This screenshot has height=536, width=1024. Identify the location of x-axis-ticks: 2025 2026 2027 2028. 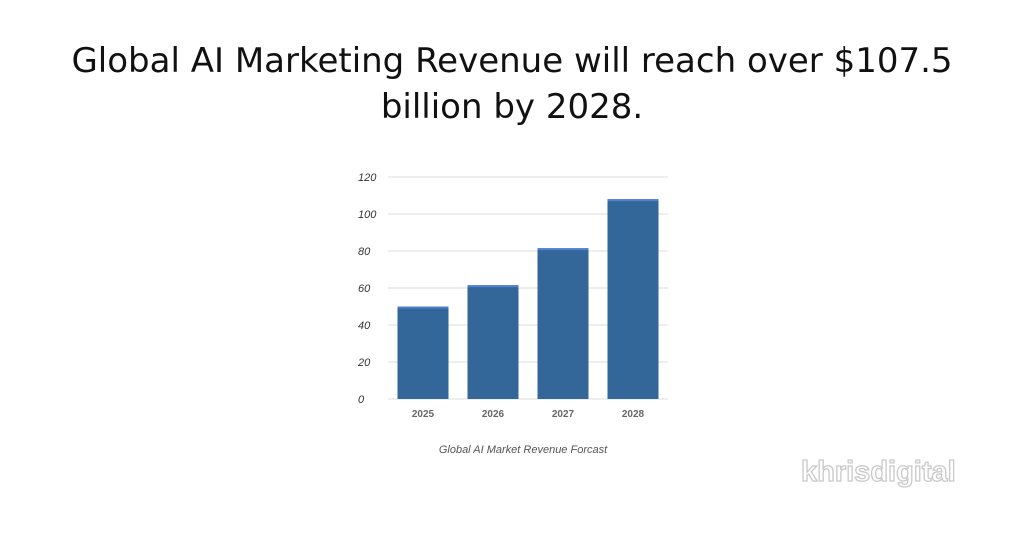
(528, 414).